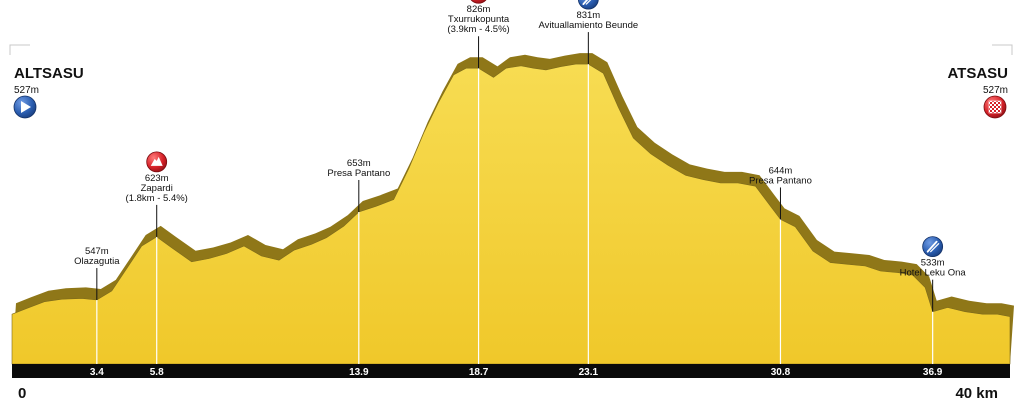  I want to click on waypoint-name: Txurrukopunta, so click(479, 19).